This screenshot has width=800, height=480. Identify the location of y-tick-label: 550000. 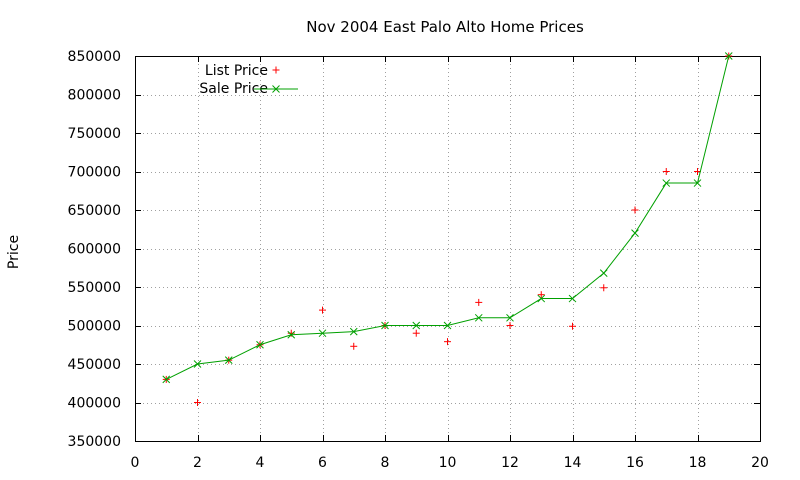
(94, 288).